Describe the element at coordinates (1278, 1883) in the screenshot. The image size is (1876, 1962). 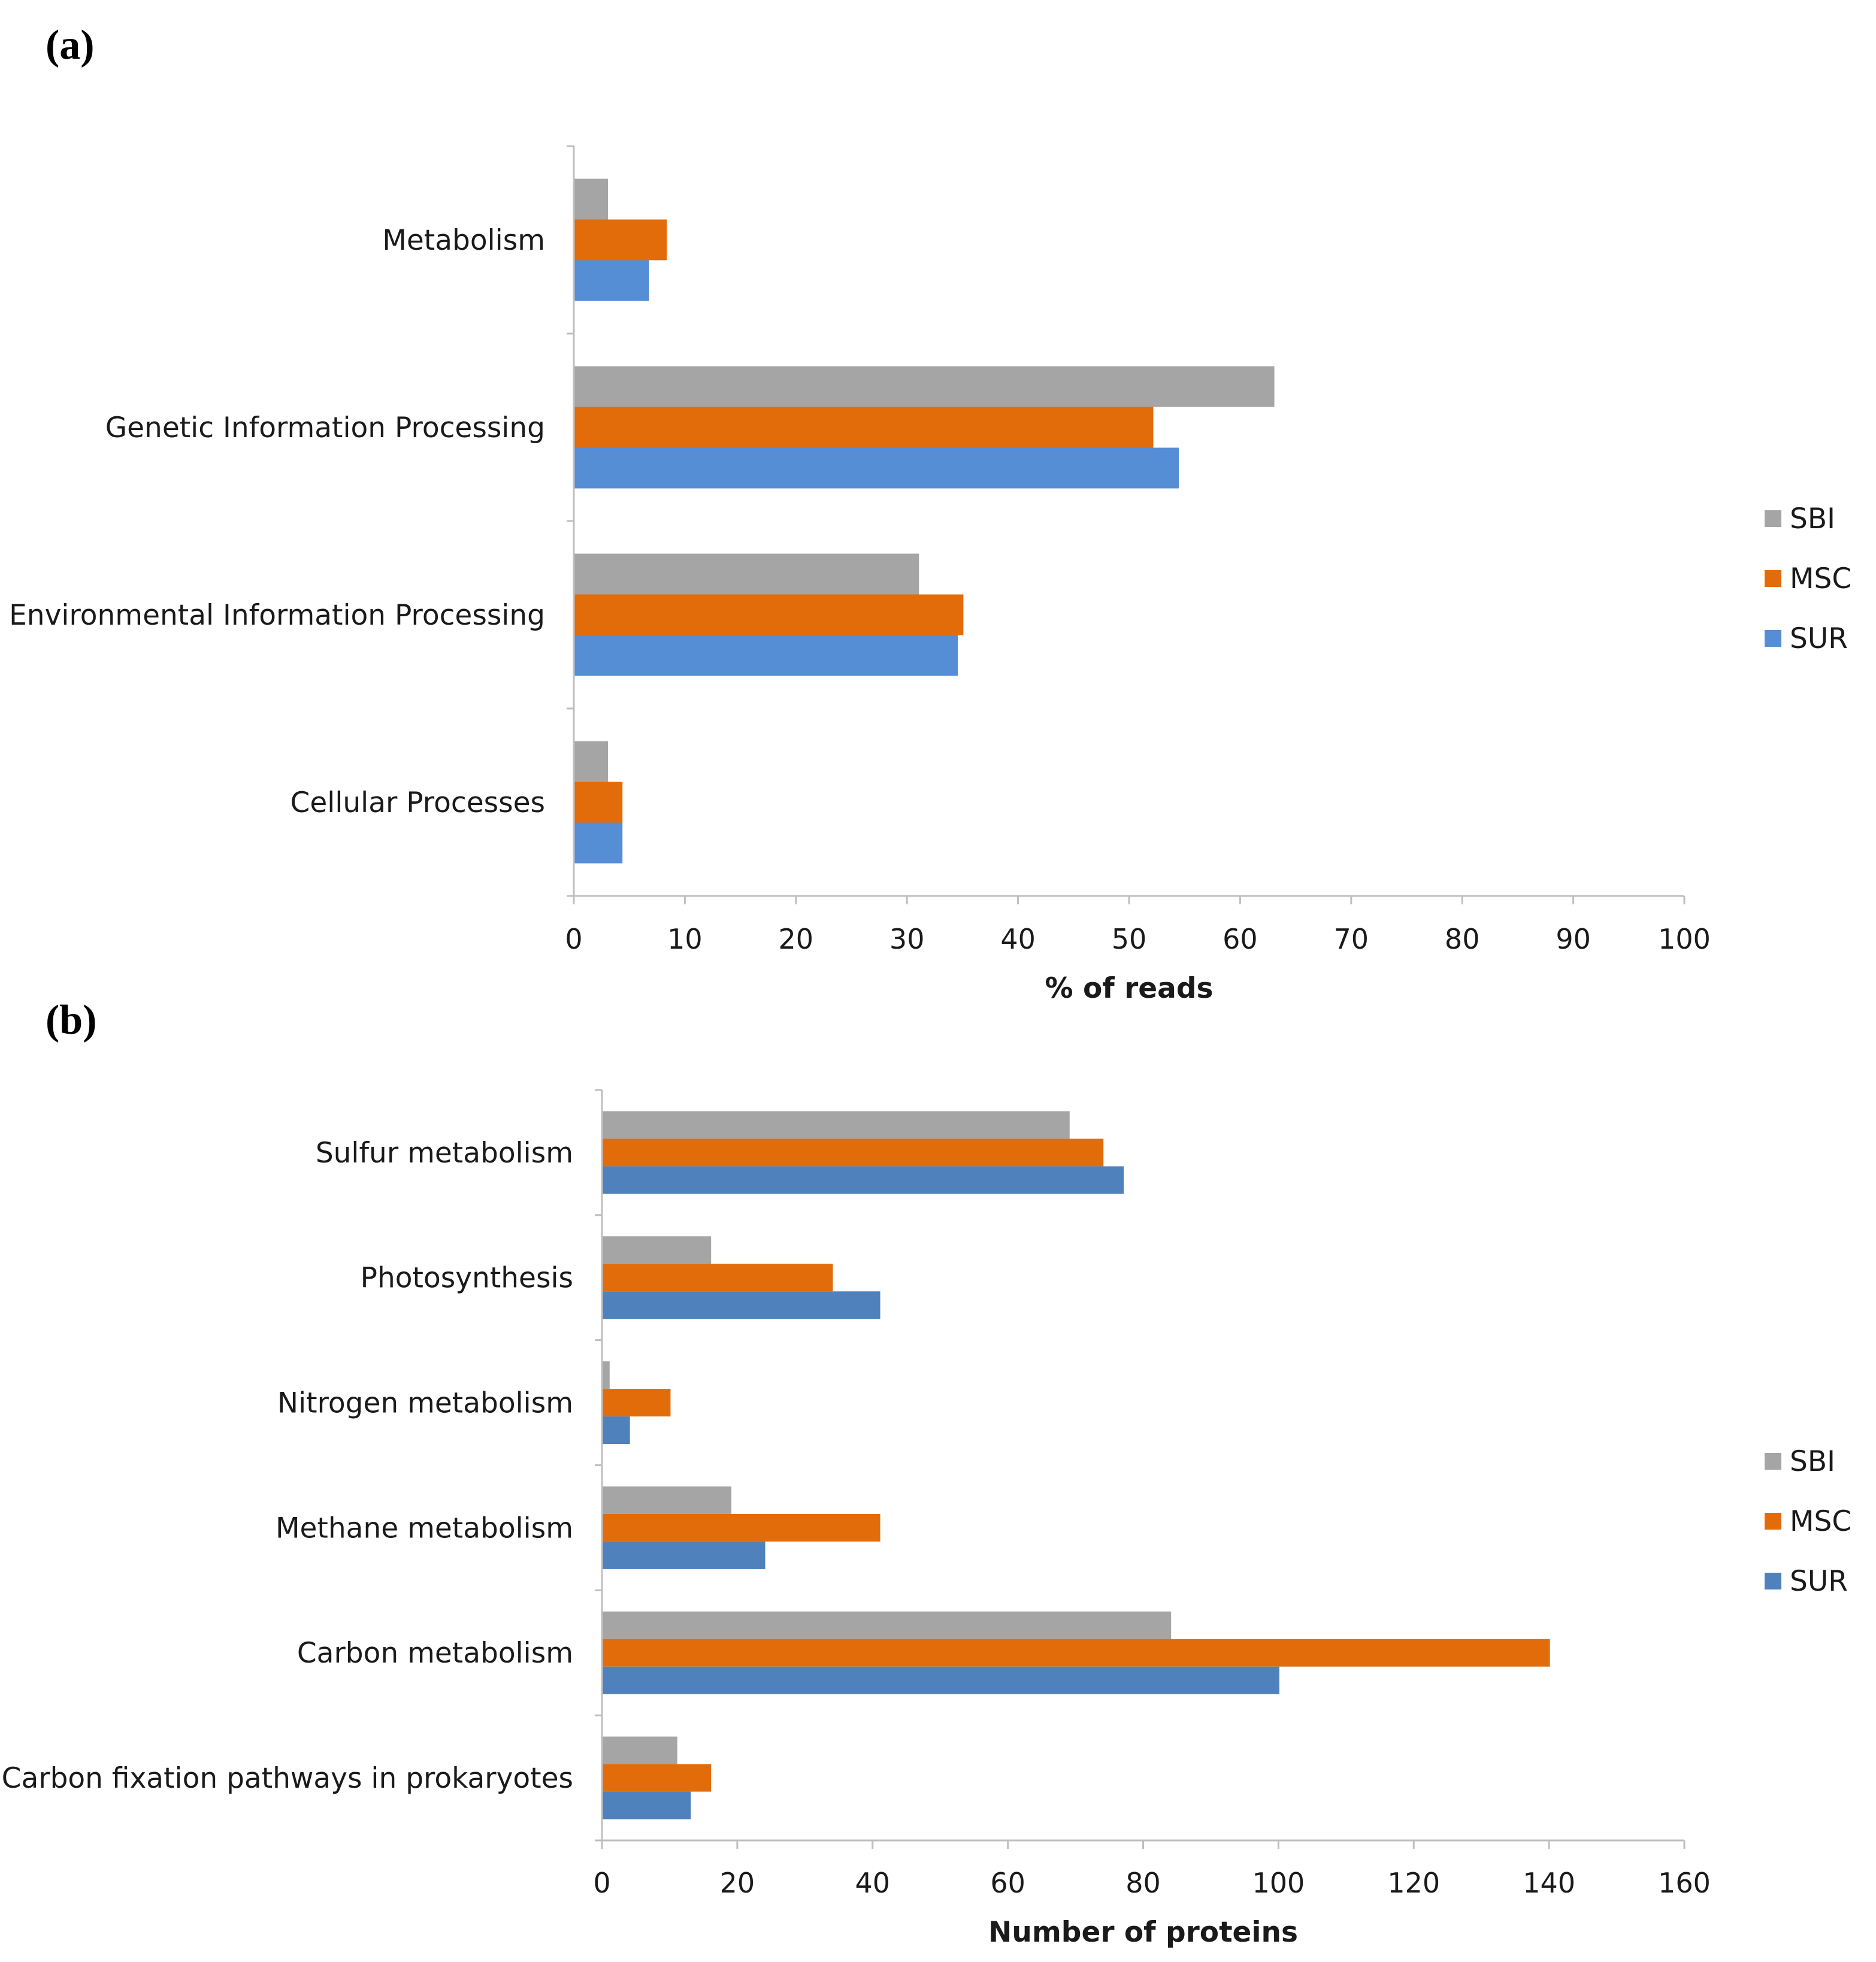
I see `x-tick-label-b: 100` at that location.